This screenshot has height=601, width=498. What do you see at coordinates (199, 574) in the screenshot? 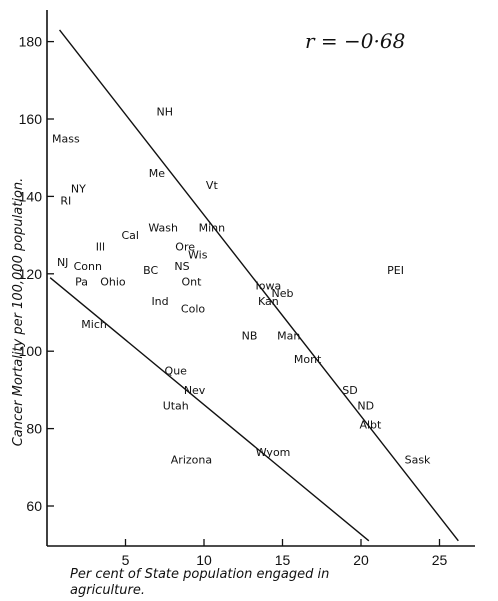
I see `x-axis-title-line1: Per cent of State population engaged in` at bounding box center [199, 574].